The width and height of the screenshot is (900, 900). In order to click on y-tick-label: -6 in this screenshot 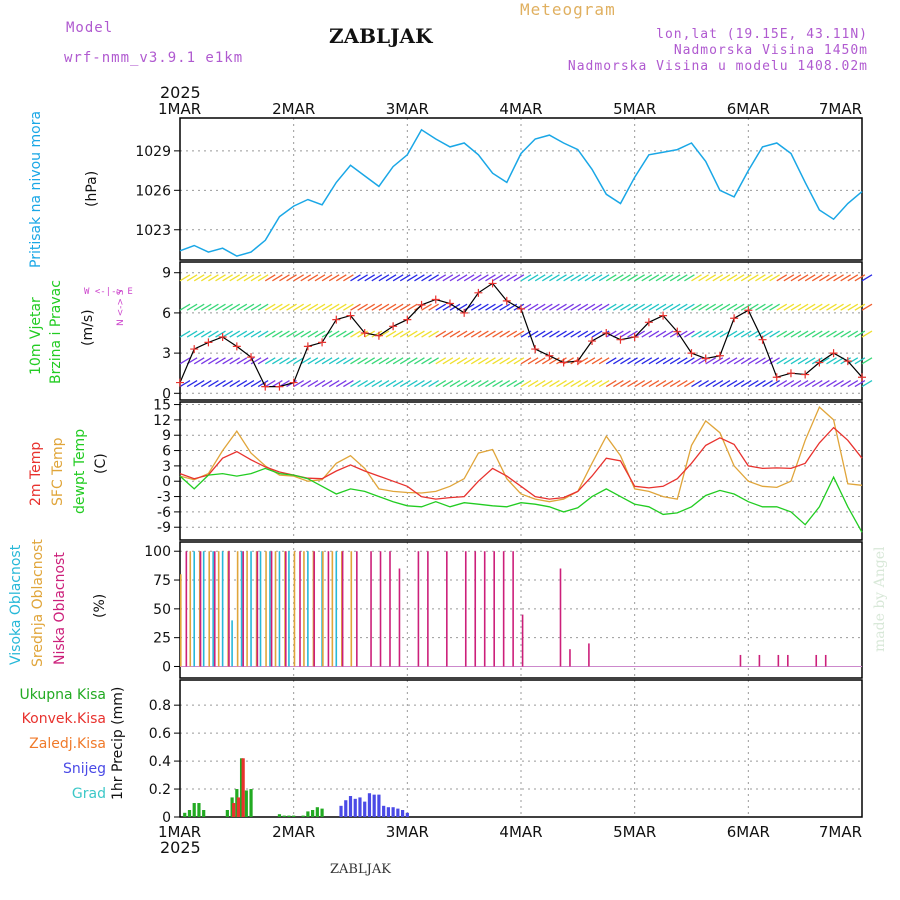, I will do `click(164, 513)`.